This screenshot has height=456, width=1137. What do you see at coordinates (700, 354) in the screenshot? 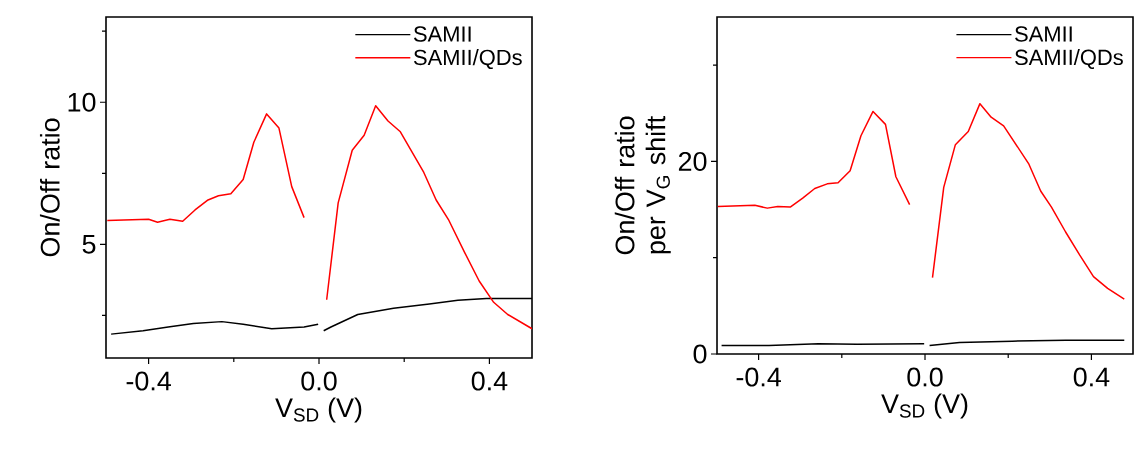
I see `y-tick-label: 0` at bounding box center [700, 354].